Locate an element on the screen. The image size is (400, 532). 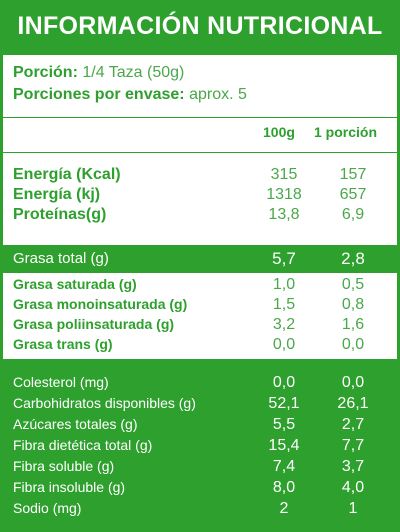
column-header-portion: 1 porción is located at coordinates (346, 132).